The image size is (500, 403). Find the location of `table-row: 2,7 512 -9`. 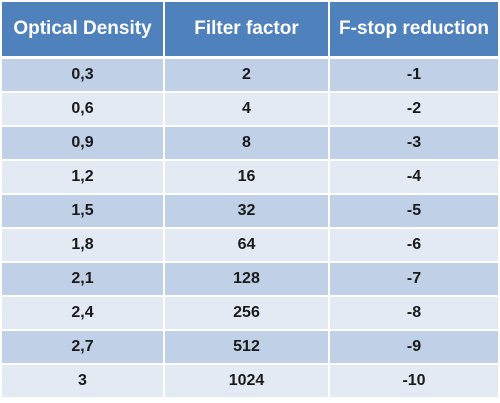

table-row: 2,7 512 -9 is located at coordinates (250, 347).